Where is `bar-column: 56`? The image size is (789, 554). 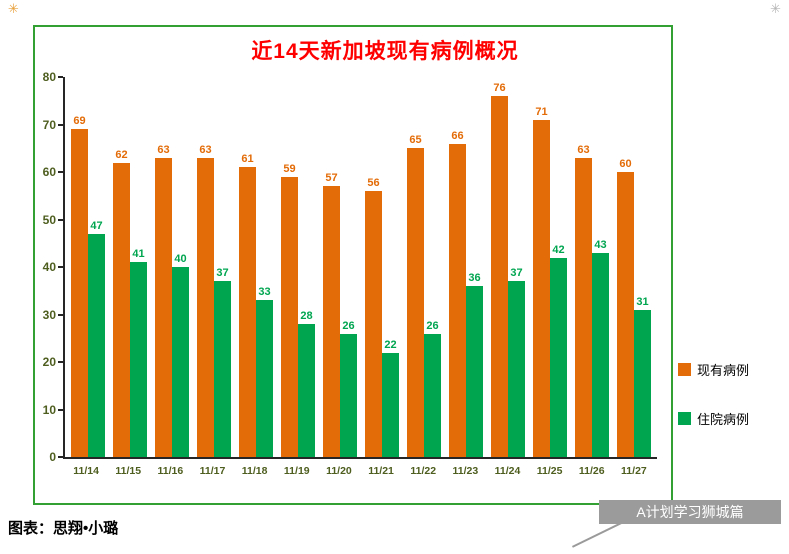
bar-column: 56 is located at coordinates (373, 267).